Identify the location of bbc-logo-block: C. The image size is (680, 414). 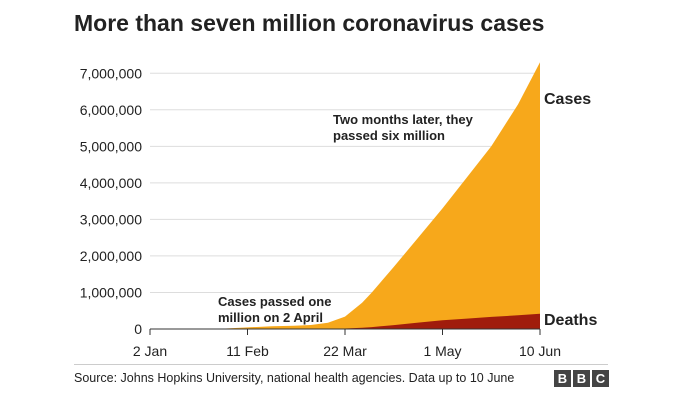
(600, 378).